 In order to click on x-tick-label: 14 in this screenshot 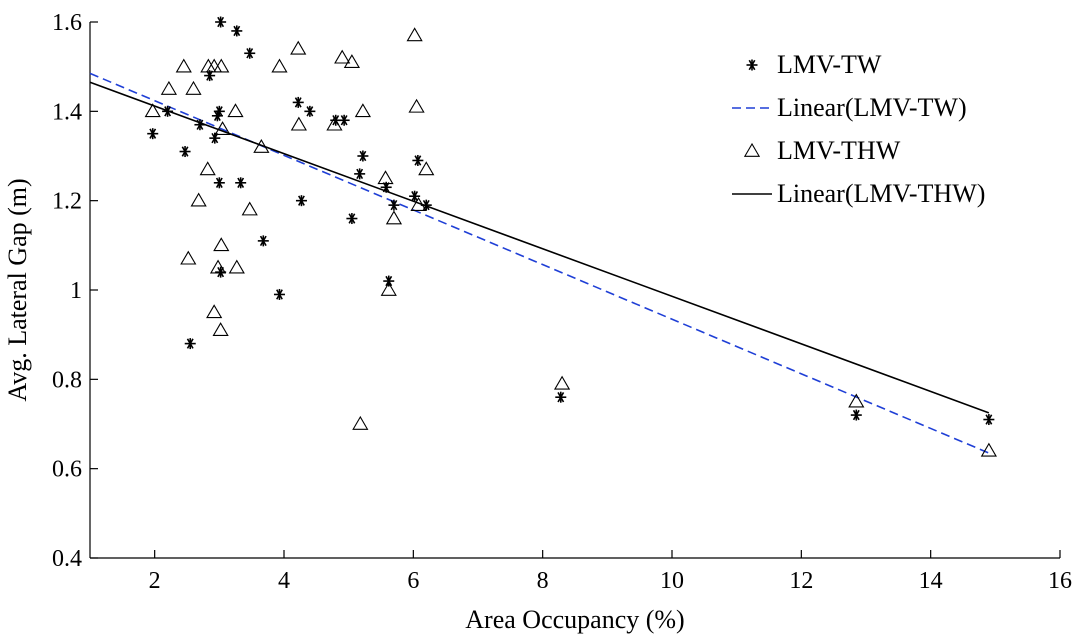, I will do `click(931, 581)`.